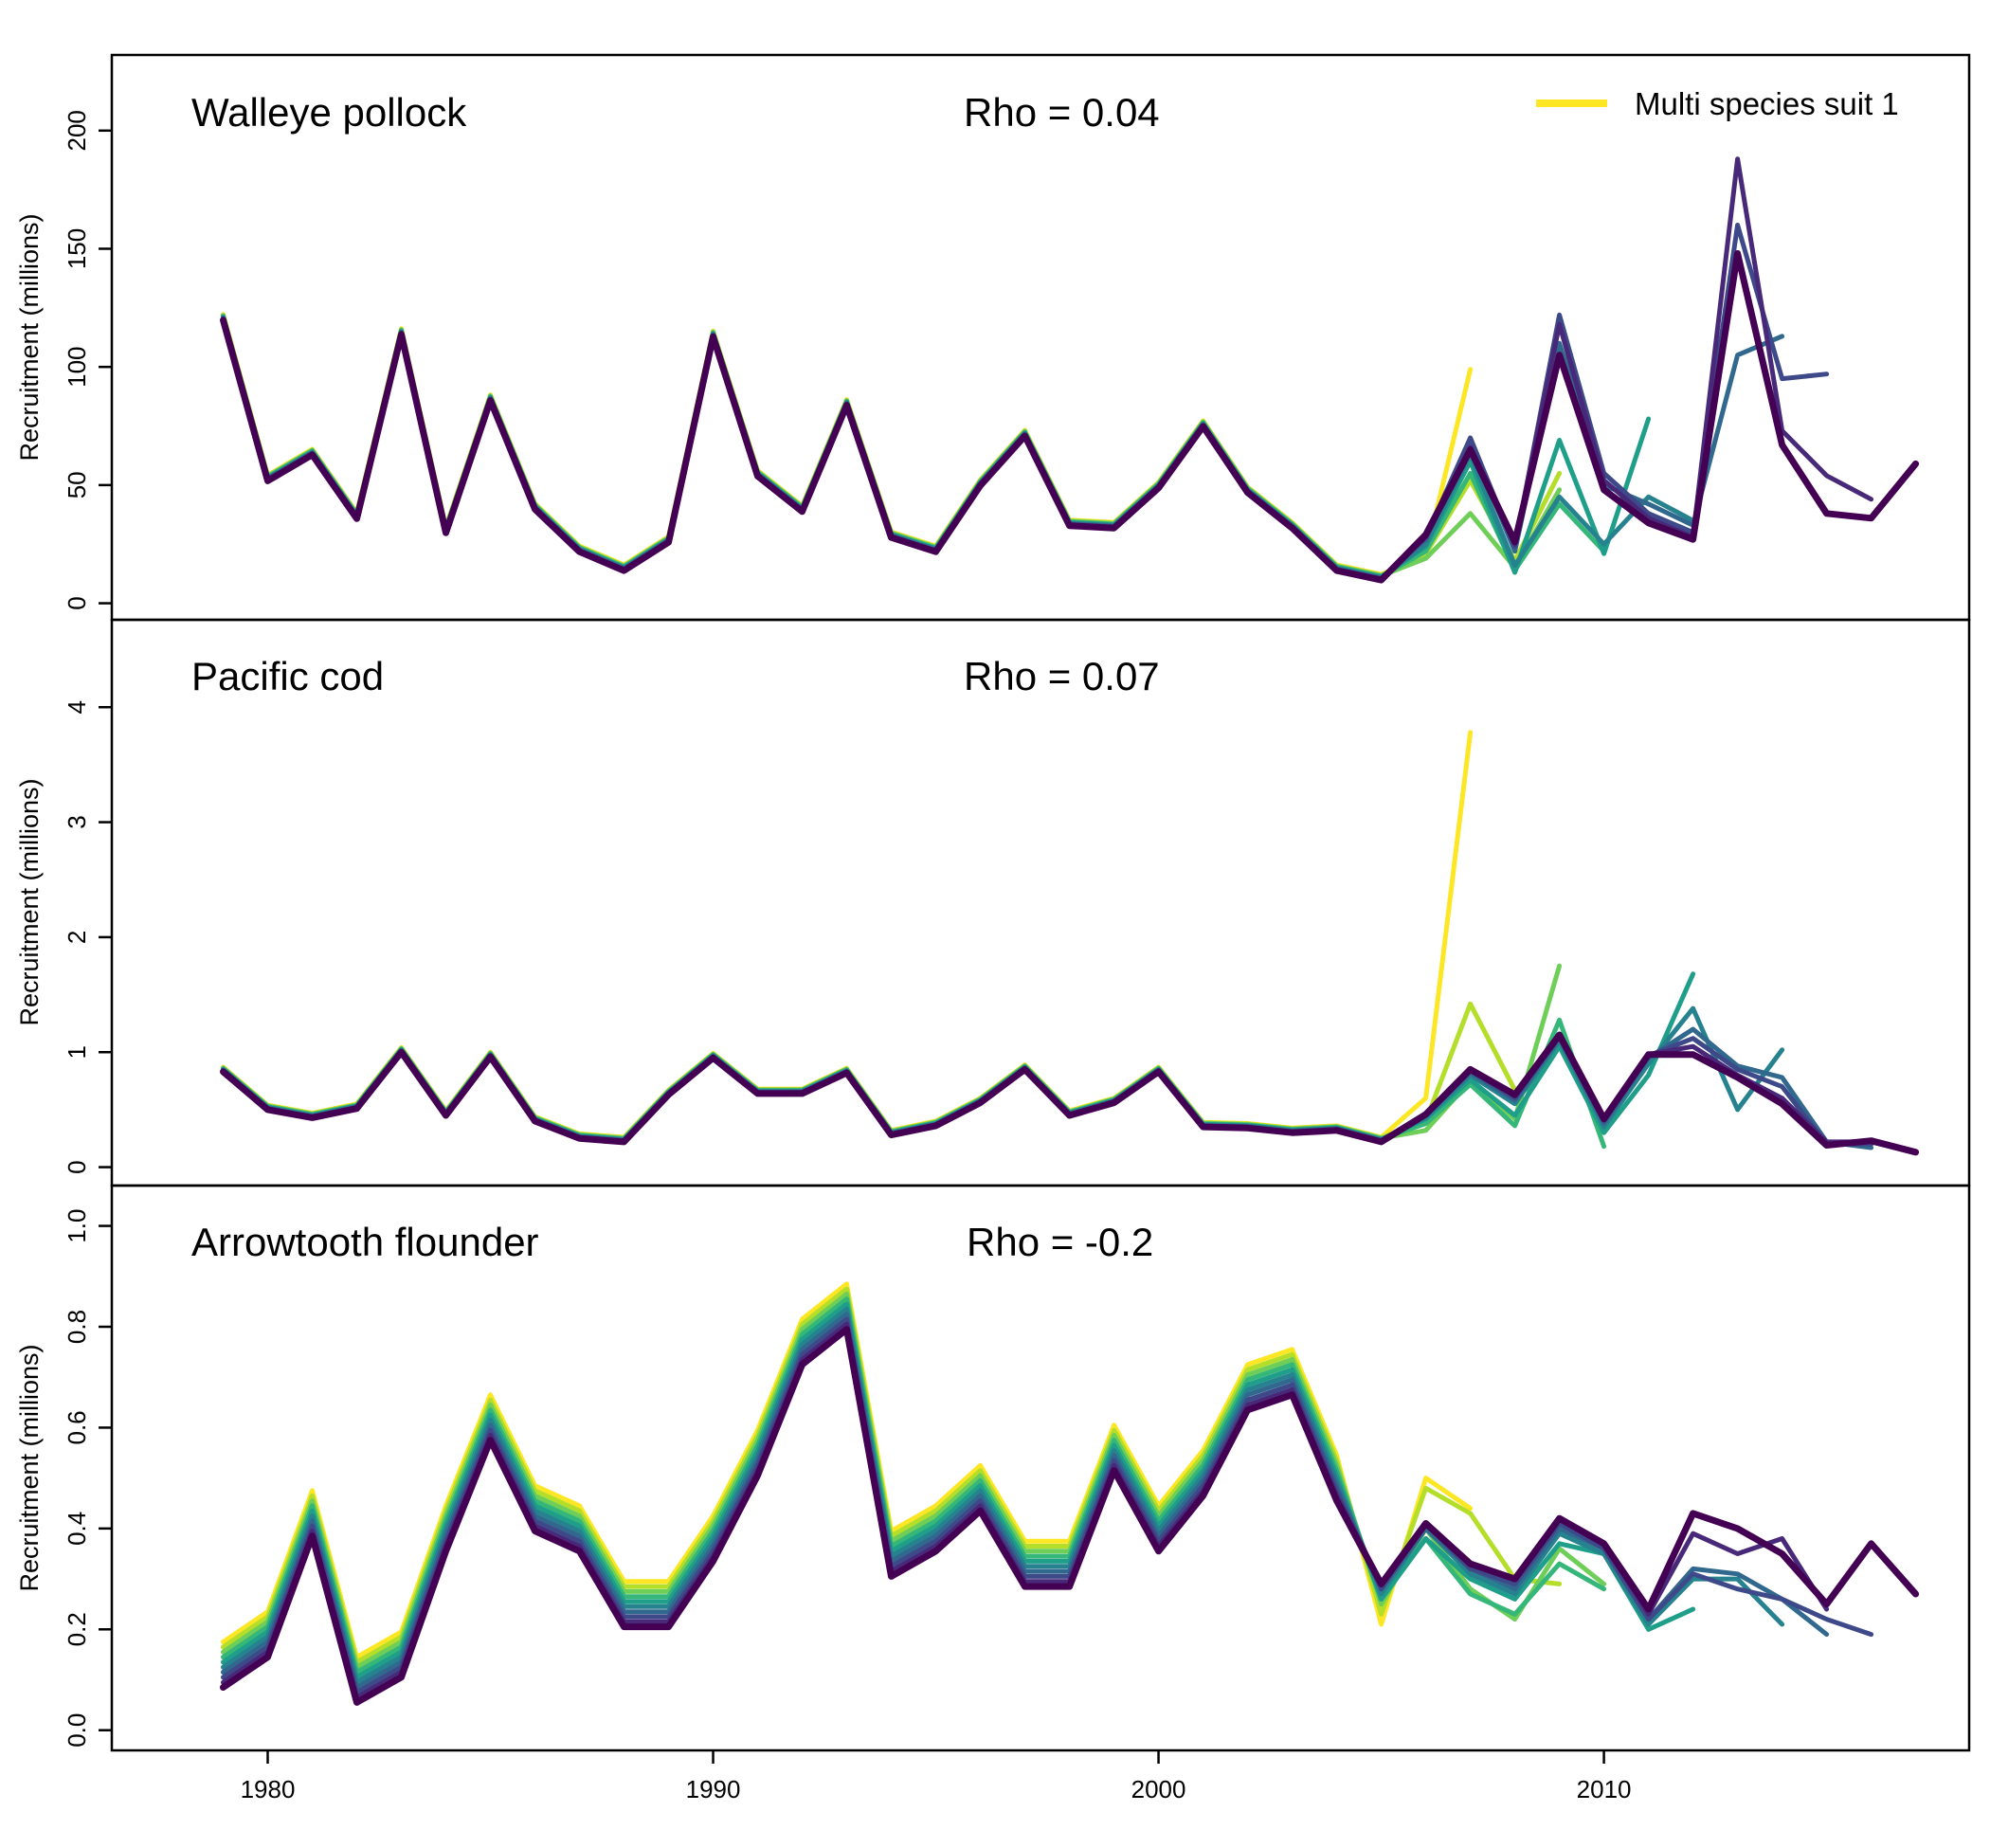 Image resolution: width=1990 pixels, height=1848 pixels. I want to click on panel-title-1: Pacific cod, so click(287, 676).